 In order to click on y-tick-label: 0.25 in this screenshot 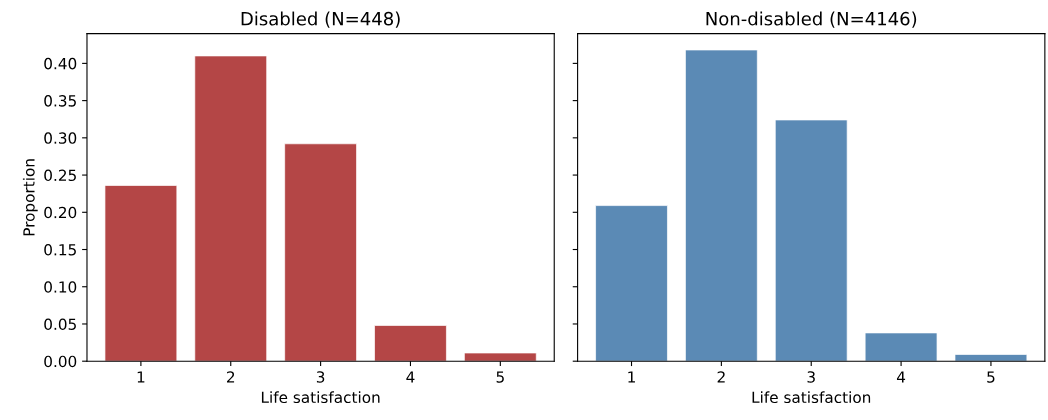, I will do `click(60, 175)`.